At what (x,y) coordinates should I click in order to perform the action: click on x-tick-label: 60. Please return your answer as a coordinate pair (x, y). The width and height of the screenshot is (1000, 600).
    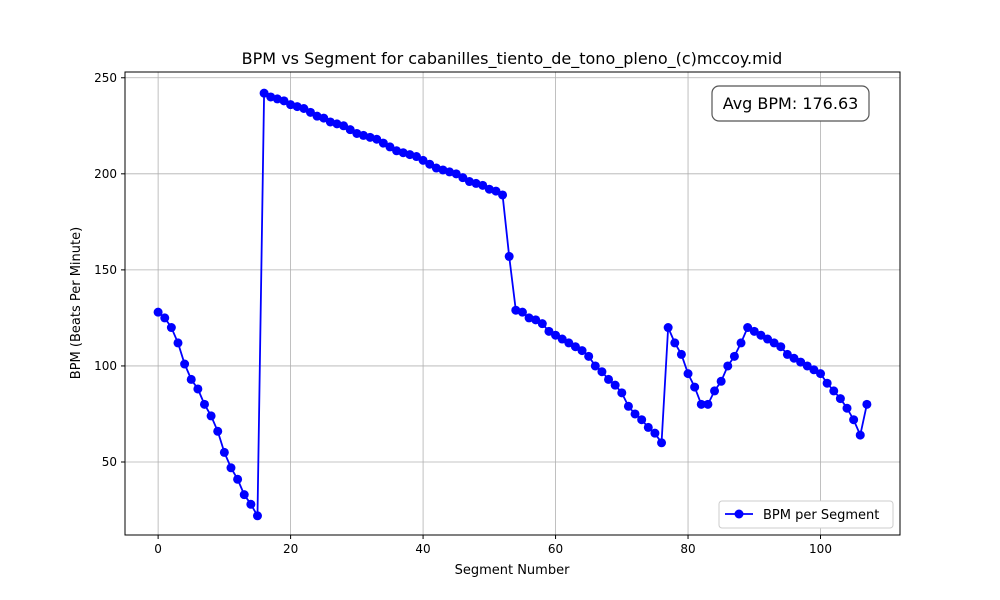
    Looking at the image, I should click on (555, 549).